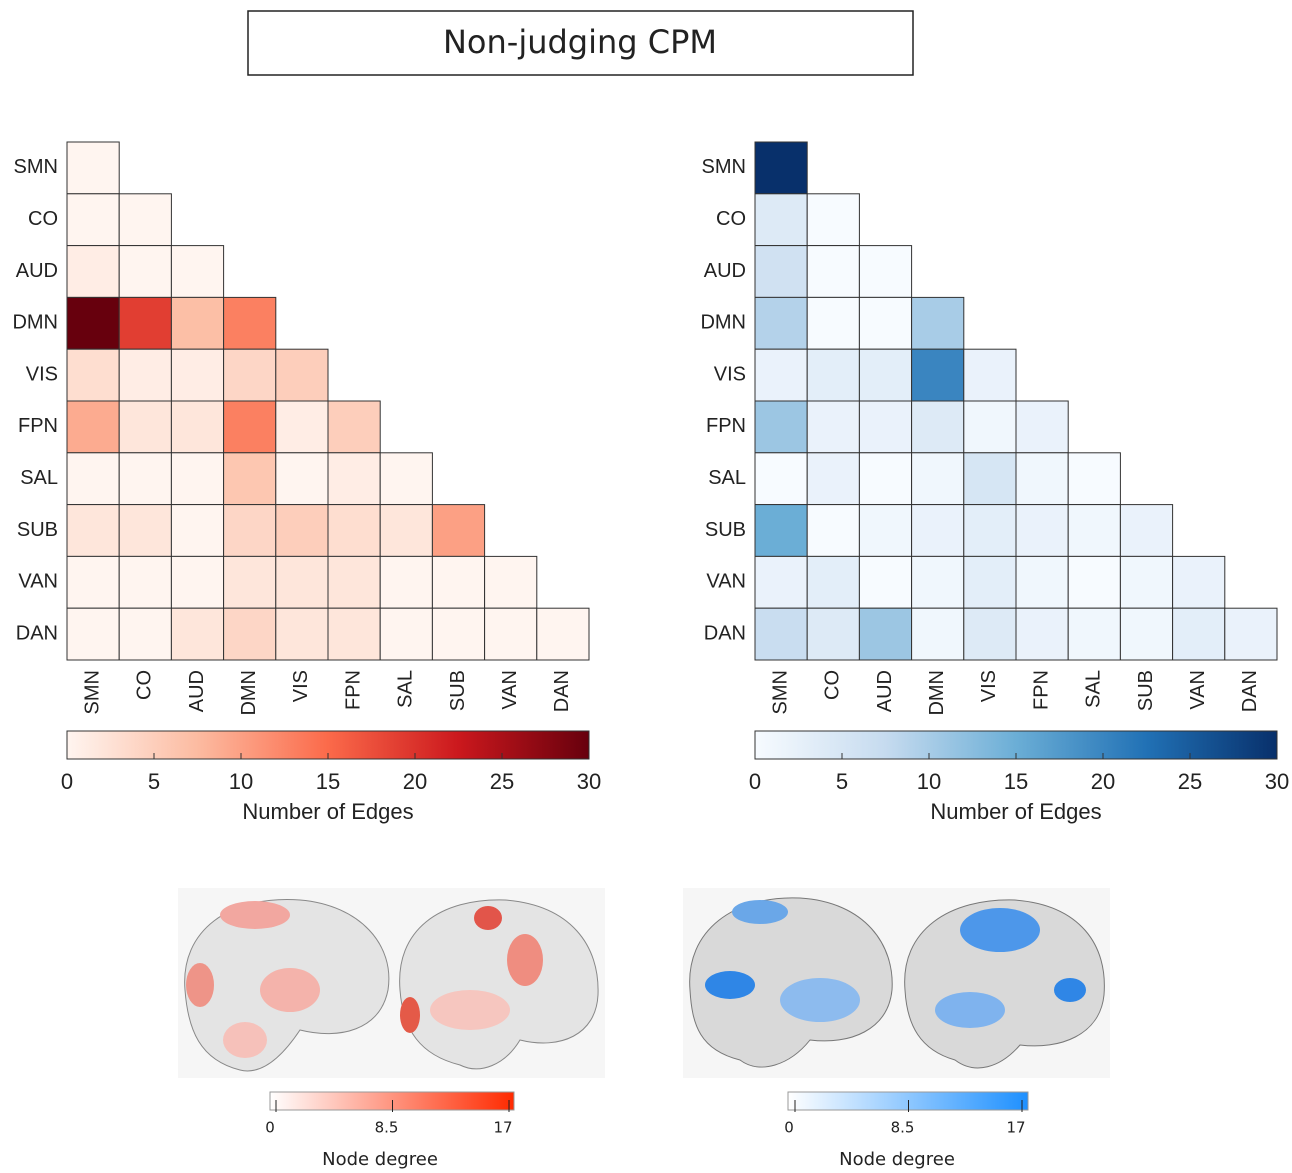 The width and height of the screenshot is (1292, 1173). I want to click on row-label: FPN, so click(38, 426).